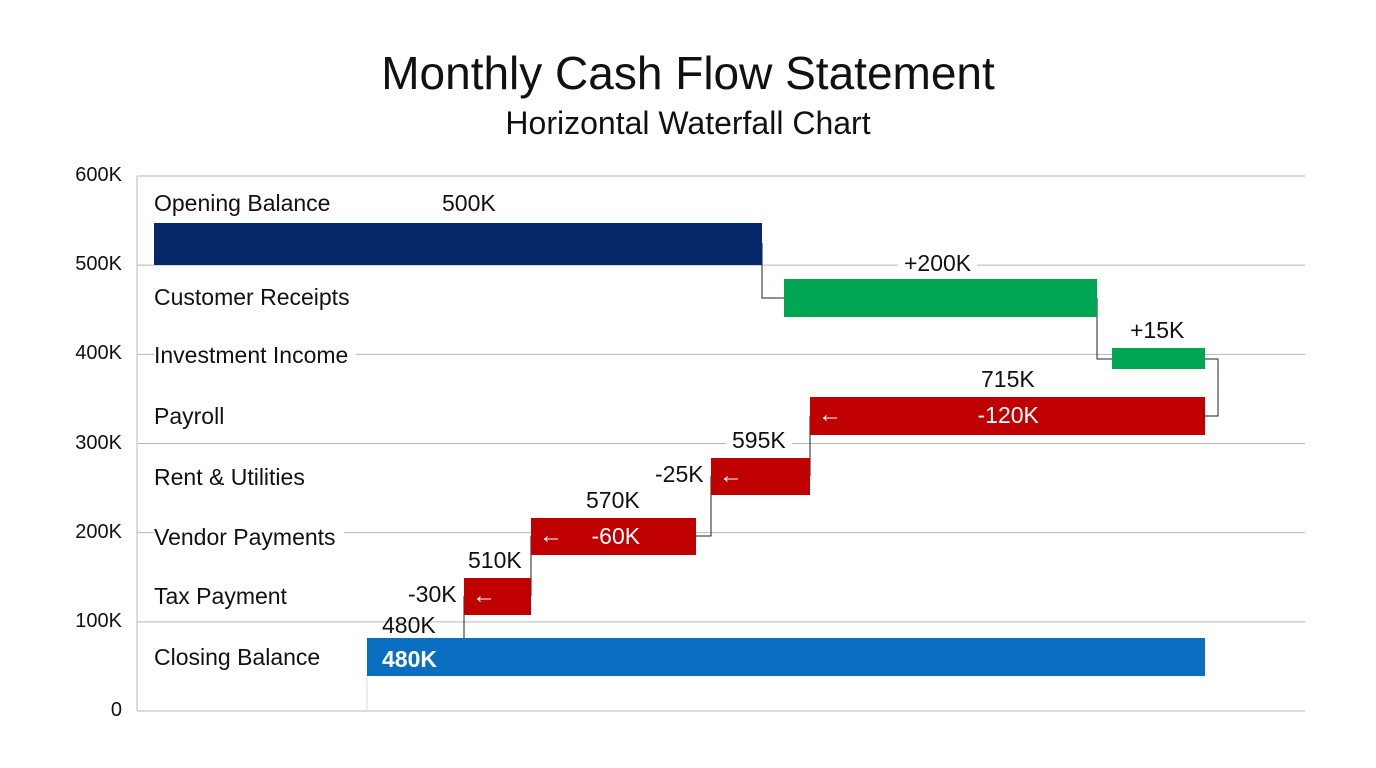 The image size is (1376, 768). I want to click on chart-subtitle: Horizontal Waterfall Chart, so click(688, 123).